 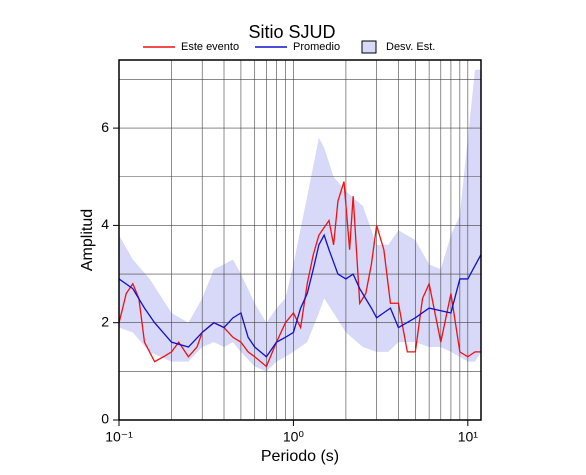 I want to click on y-tick-label: 6, so click(x=105, y=127).